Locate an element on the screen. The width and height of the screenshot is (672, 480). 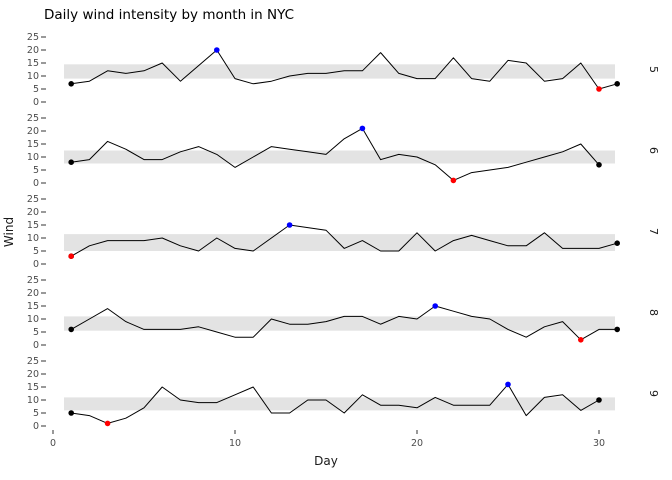
x-axis-title: Day is located at coordinates (326, 461).